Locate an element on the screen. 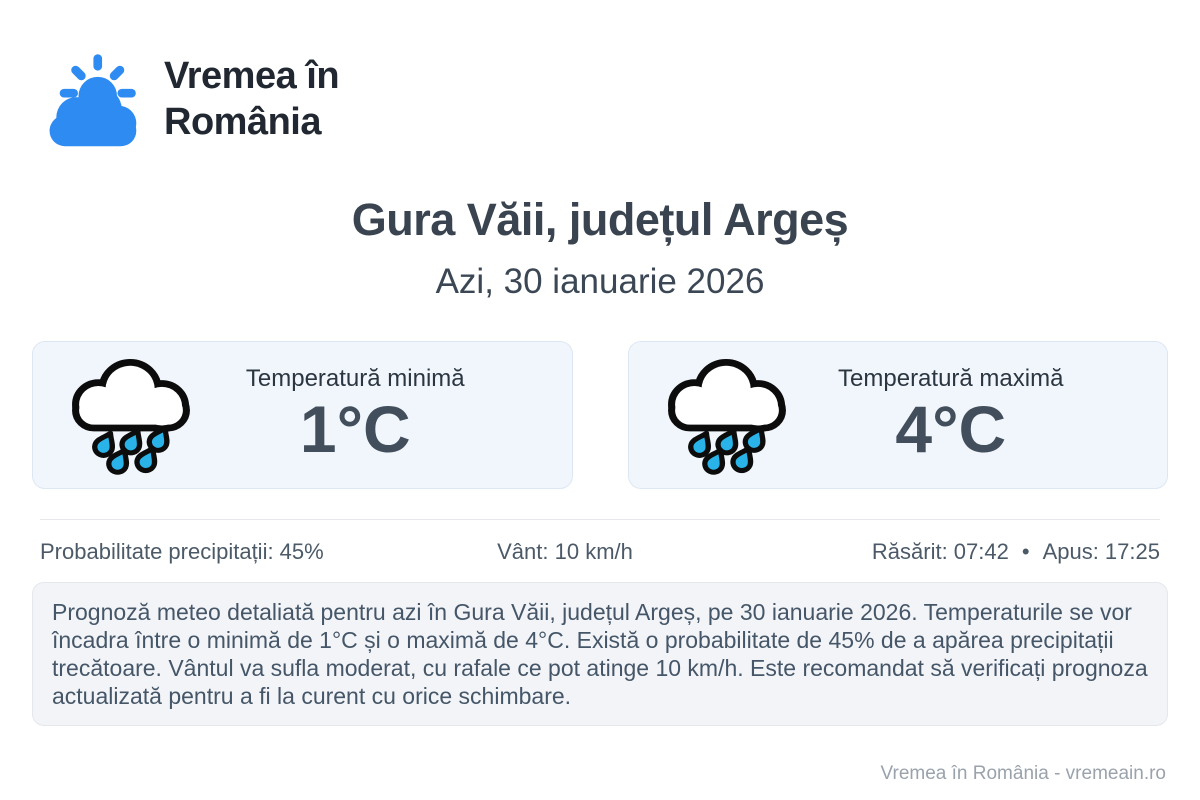 This screenshot has width=1200, height=800. max-temperature-label: Temperatură maximă is located at coordinates (951, 379).